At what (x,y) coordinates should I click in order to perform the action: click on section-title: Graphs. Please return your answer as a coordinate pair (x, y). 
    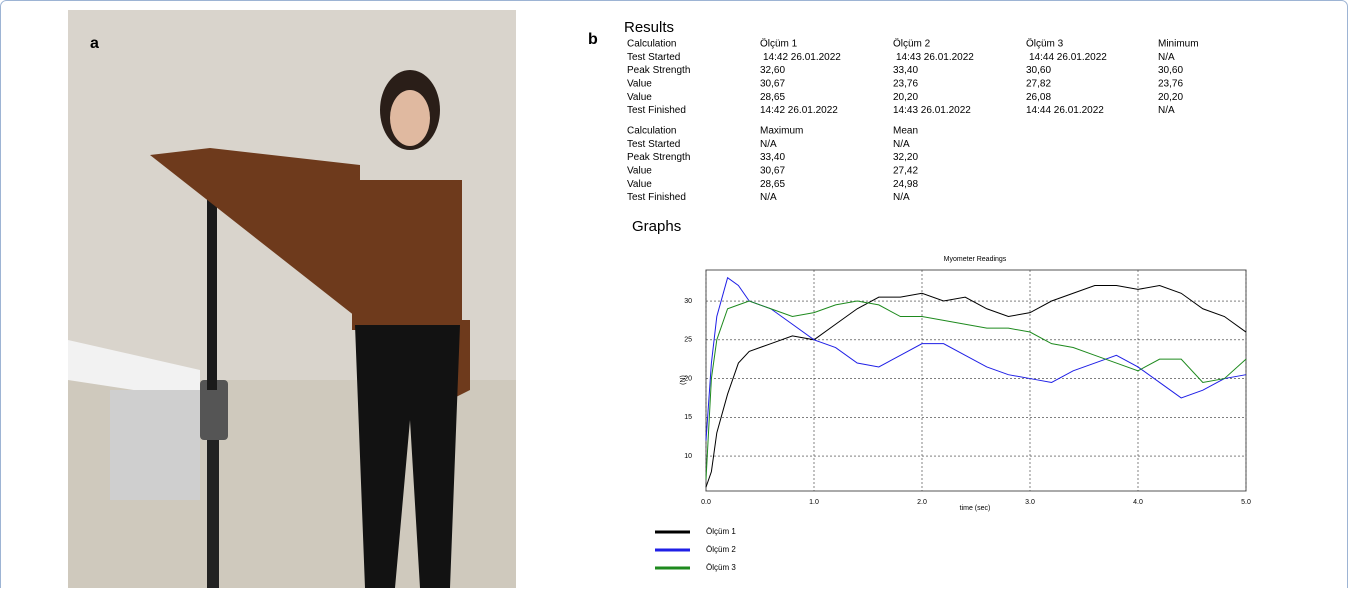
    Looking at the image, I should click on (656, 226).